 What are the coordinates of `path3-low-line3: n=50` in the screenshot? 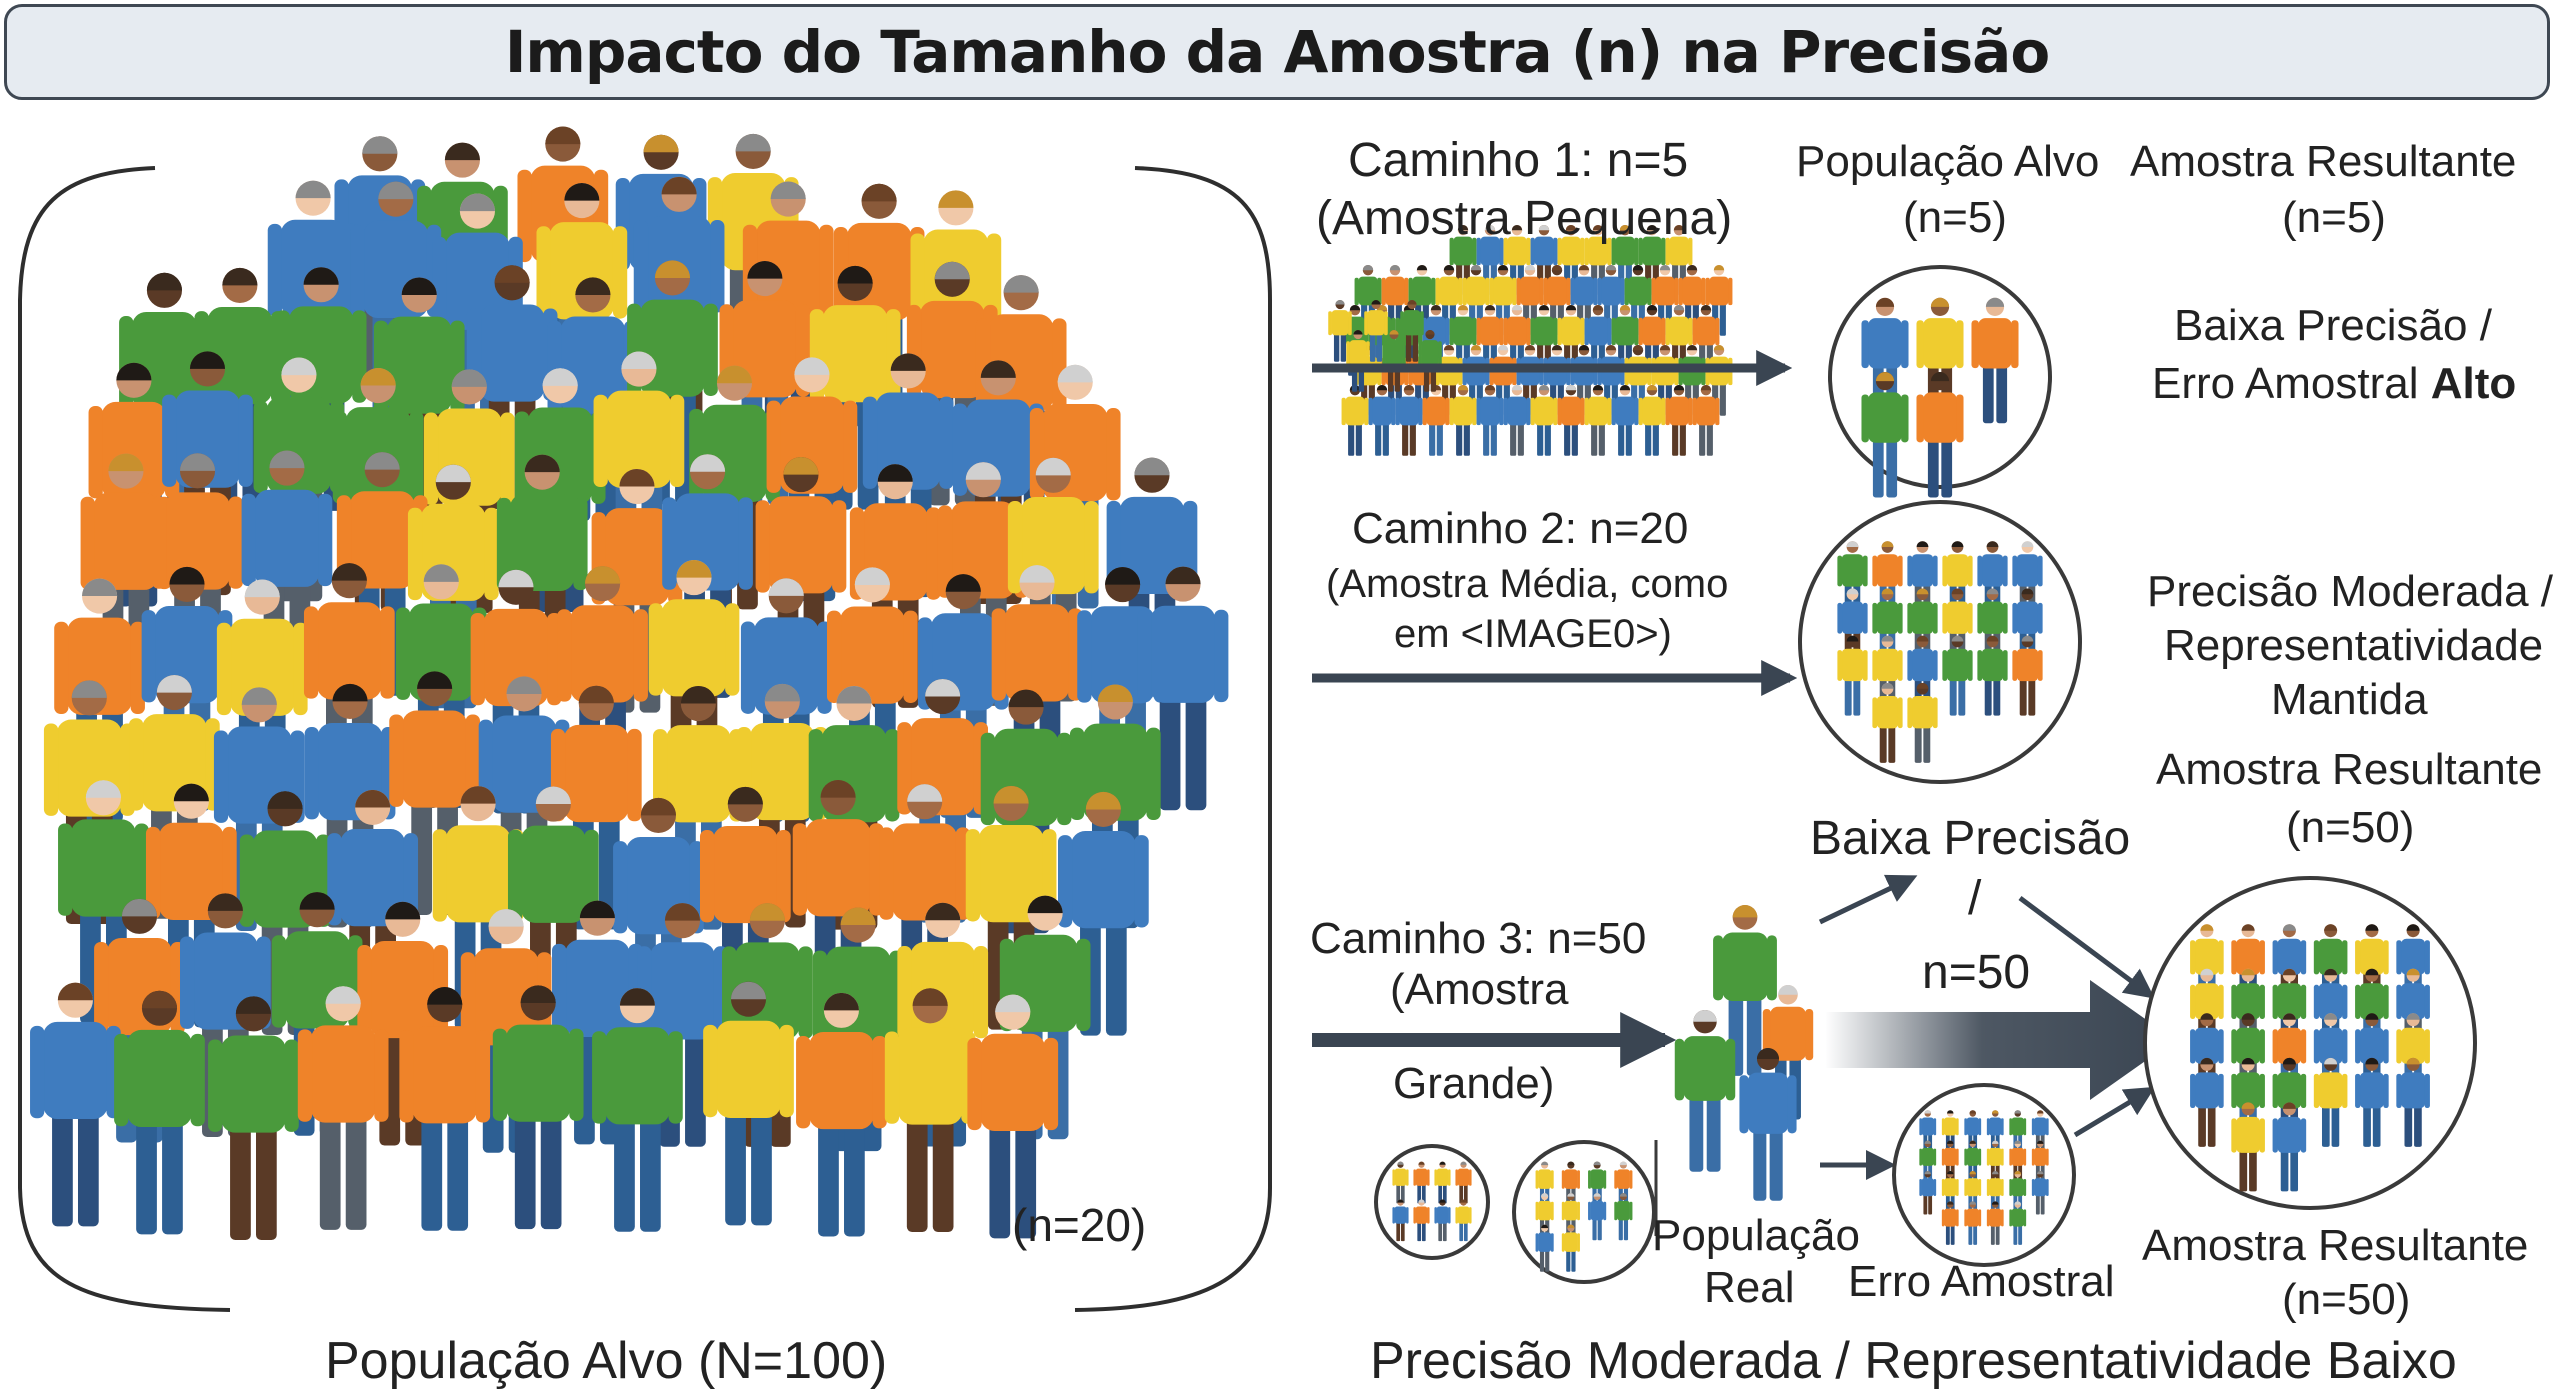 It's located at (1976, 972).